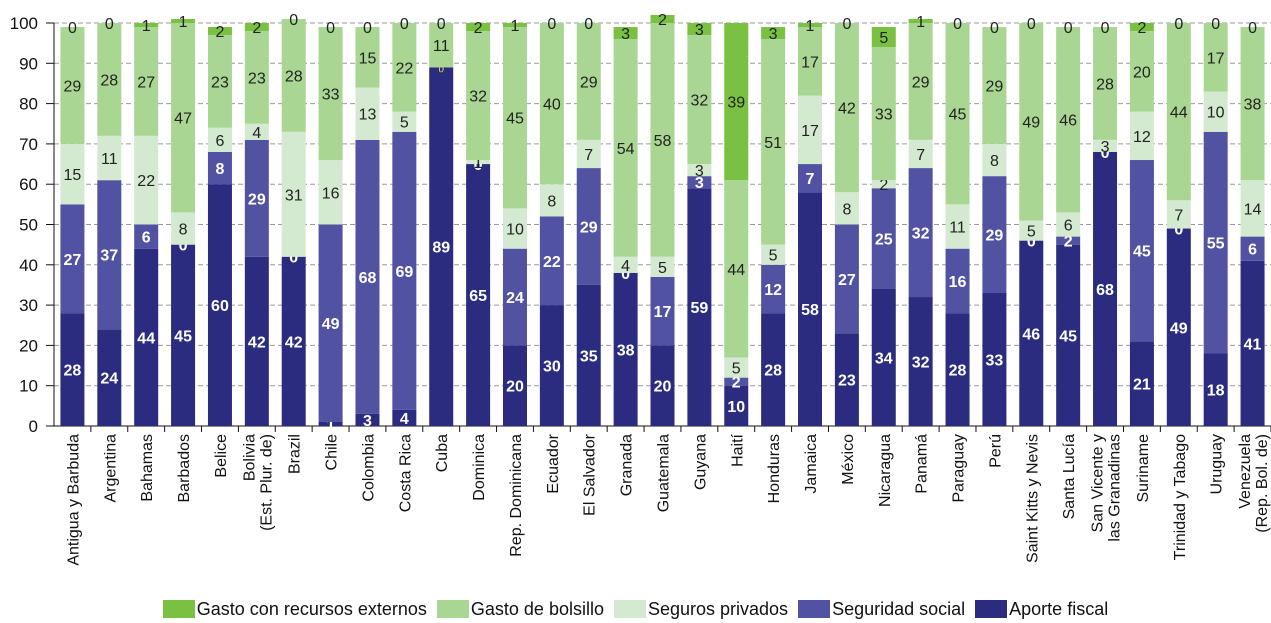 This screenshot has width=1271, height=623. Describe the element at coordinates (220, 141) in the screenshot. I see `data-label: 6` at that location.